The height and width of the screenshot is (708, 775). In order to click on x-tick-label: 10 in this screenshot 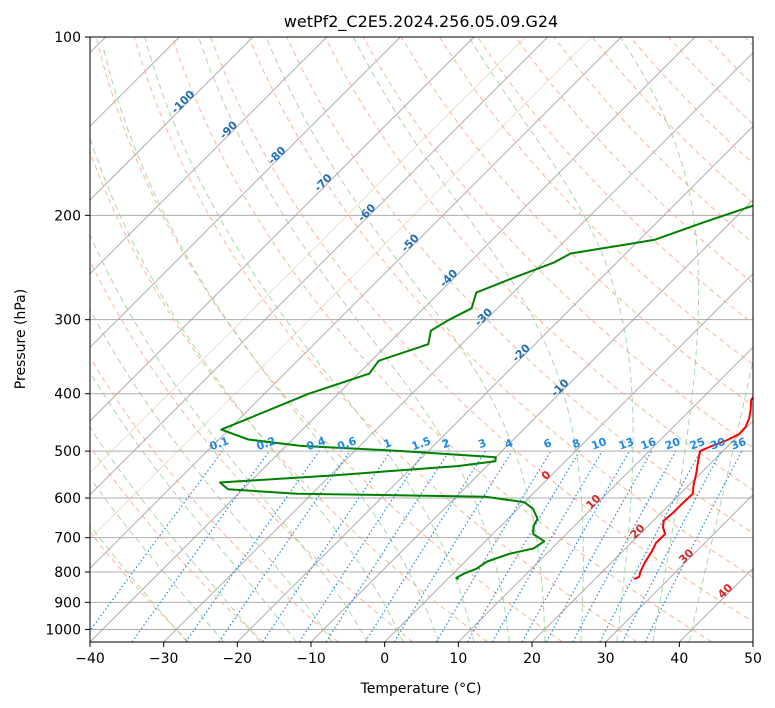, I will do `click(458, 659)`.